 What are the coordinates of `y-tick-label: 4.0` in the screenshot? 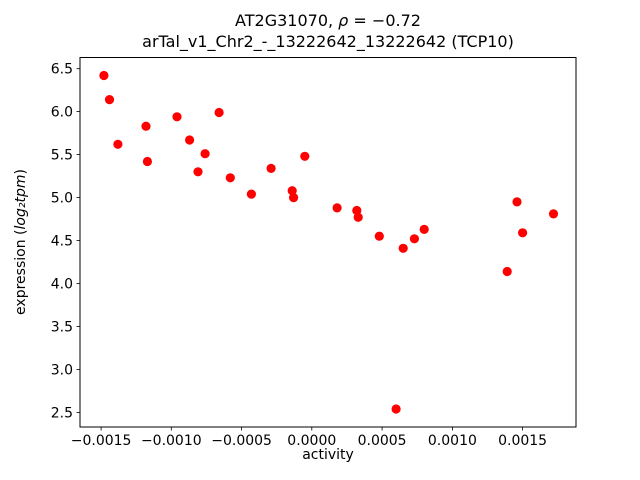 It's located at (62, 285).